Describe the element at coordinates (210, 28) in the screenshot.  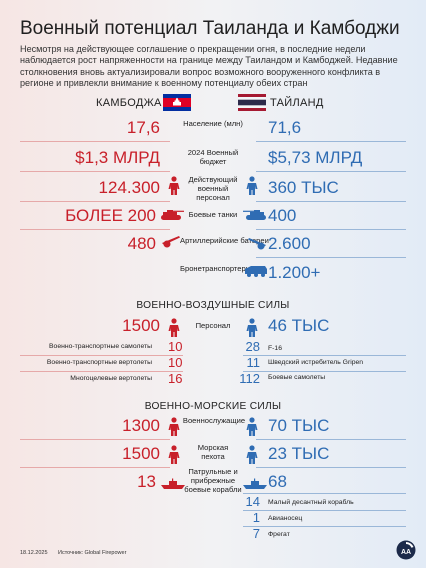
I see `page-title: Военный потенциал Таиланда и Камбоджи` at that location.